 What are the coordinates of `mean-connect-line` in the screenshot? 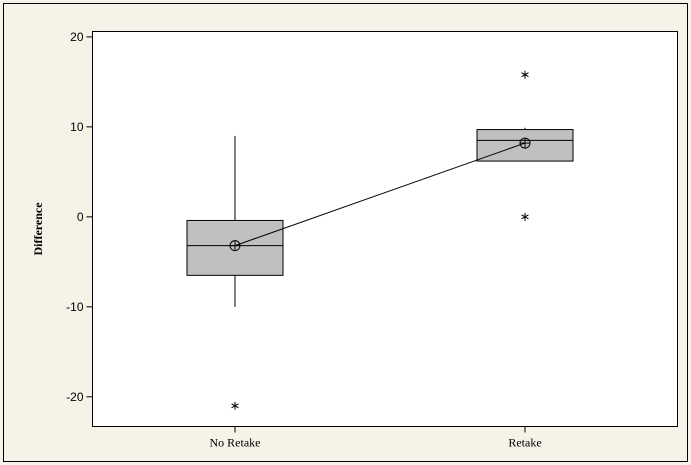 It's located at (380, 194).